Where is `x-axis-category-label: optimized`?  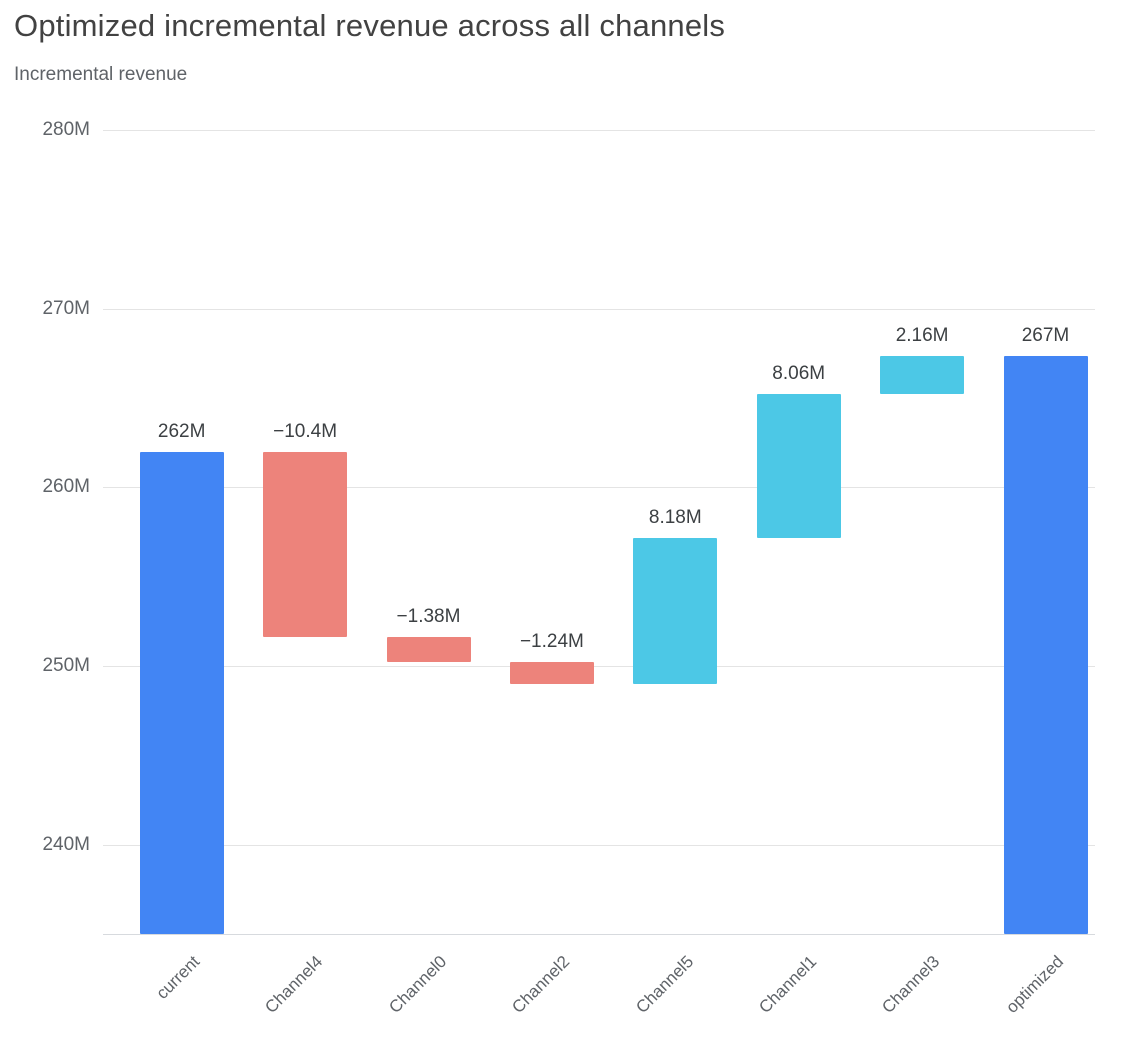
x-axis-category-label: optimized is located at coordinates (1034, 984).